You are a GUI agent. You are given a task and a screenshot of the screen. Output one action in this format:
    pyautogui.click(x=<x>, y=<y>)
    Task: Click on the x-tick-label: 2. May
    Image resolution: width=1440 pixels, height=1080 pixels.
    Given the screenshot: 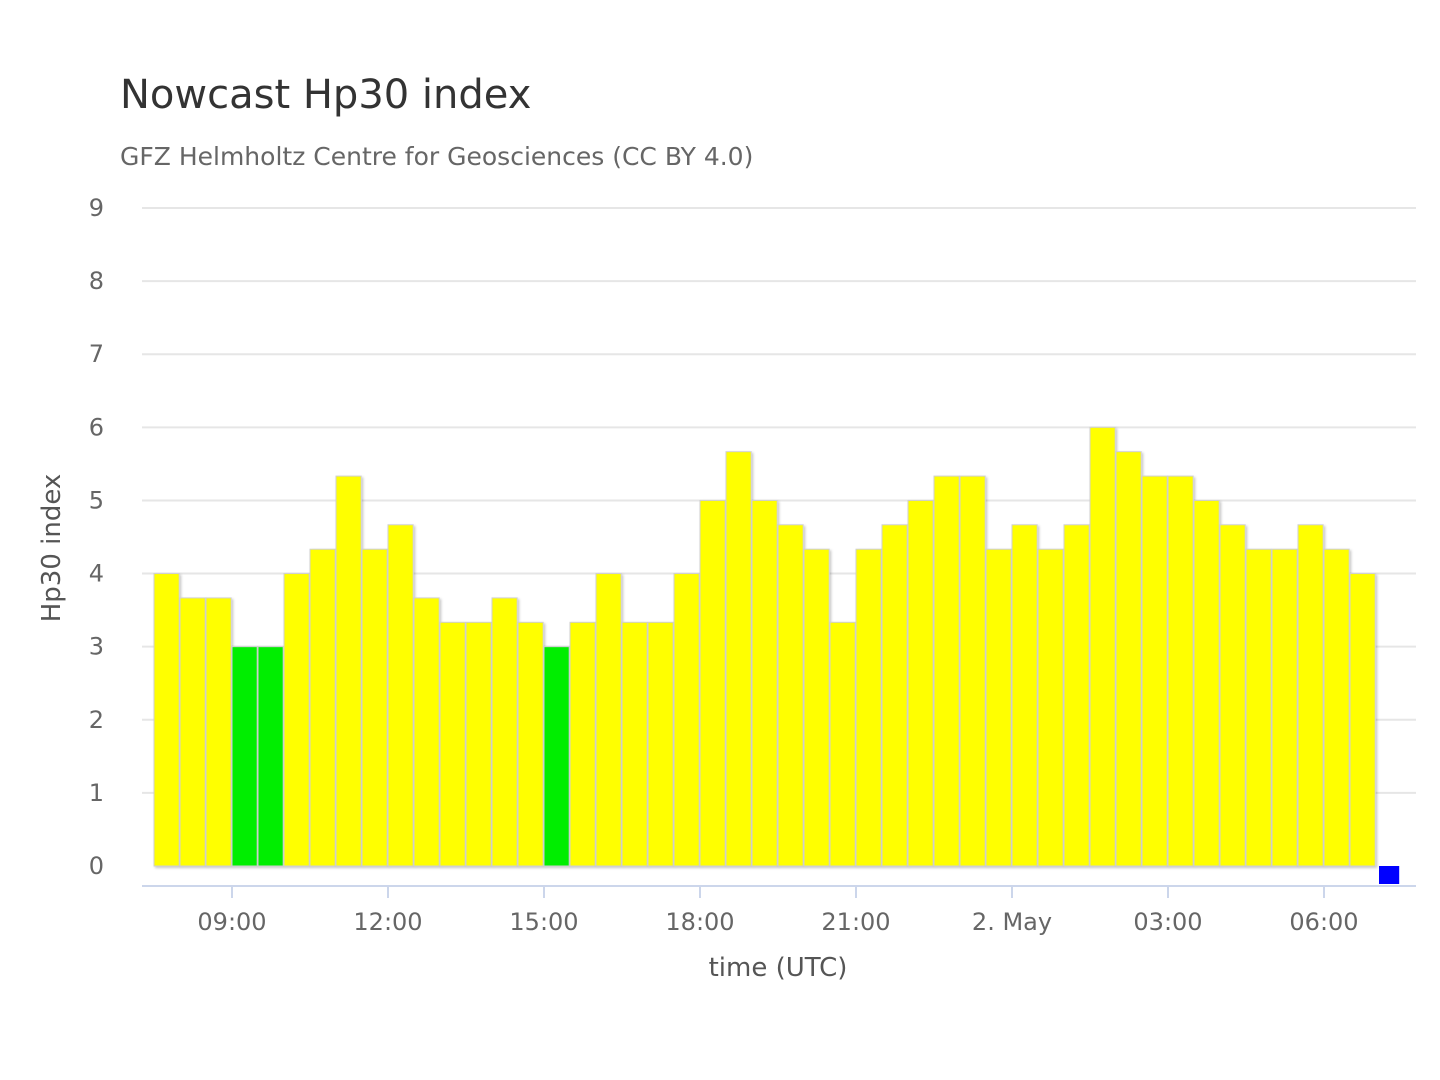 What is the action you would take?
    pyautogui.click(x=1012, y=922)
    